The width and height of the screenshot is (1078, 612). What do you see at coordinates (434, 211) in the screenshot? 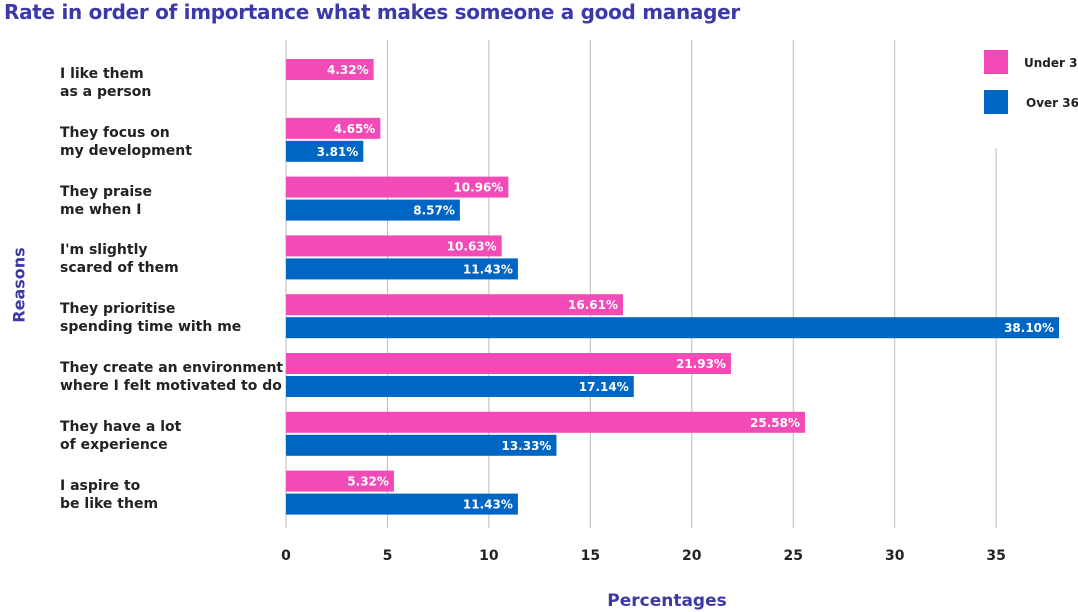
I see `data-label: 8.57%` at bounding box center [434, 211].